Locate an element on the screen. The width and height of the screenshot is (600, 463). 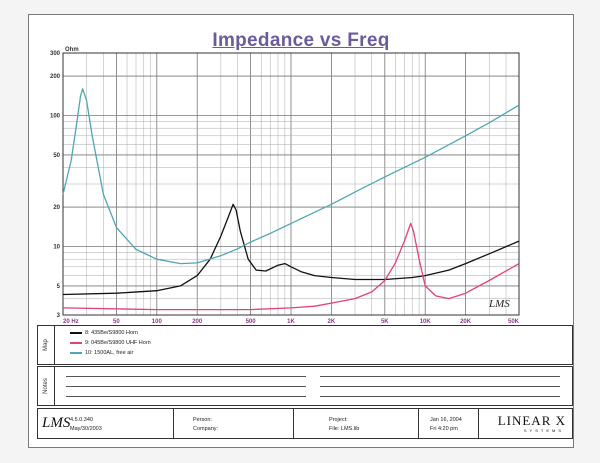
x-tick-label: 20K is located at coordinates (466, 322).